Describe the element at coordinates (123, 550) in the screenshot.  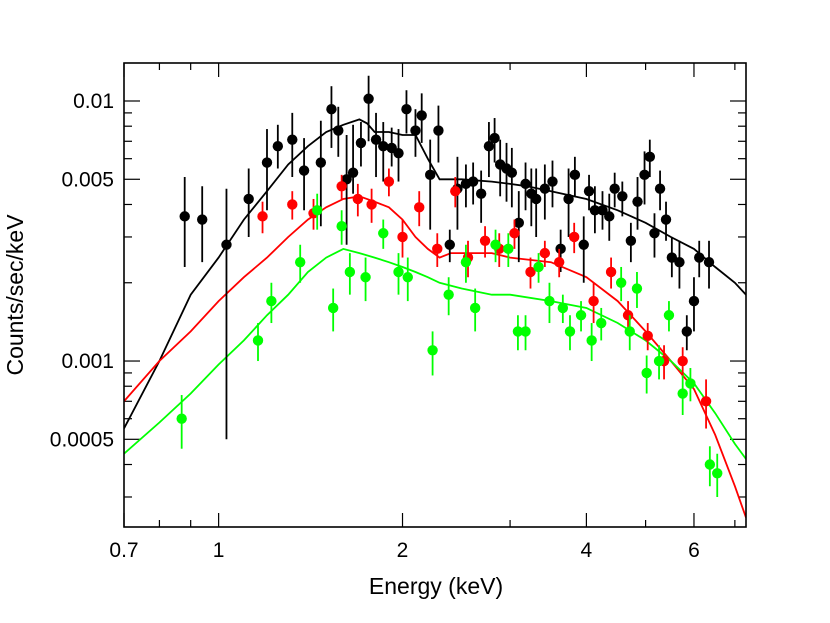
I see `x-tick-label: 0.7` at that location.